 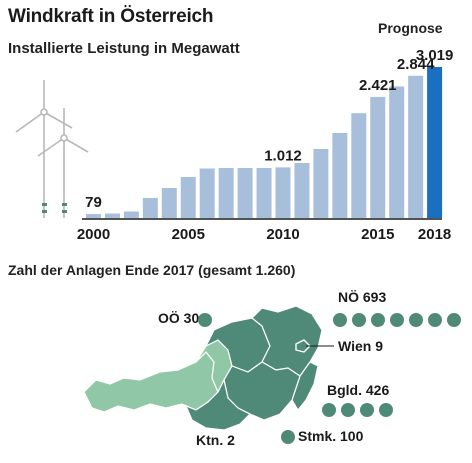 I want to click on bar-2018, so click(x=435, y=142).